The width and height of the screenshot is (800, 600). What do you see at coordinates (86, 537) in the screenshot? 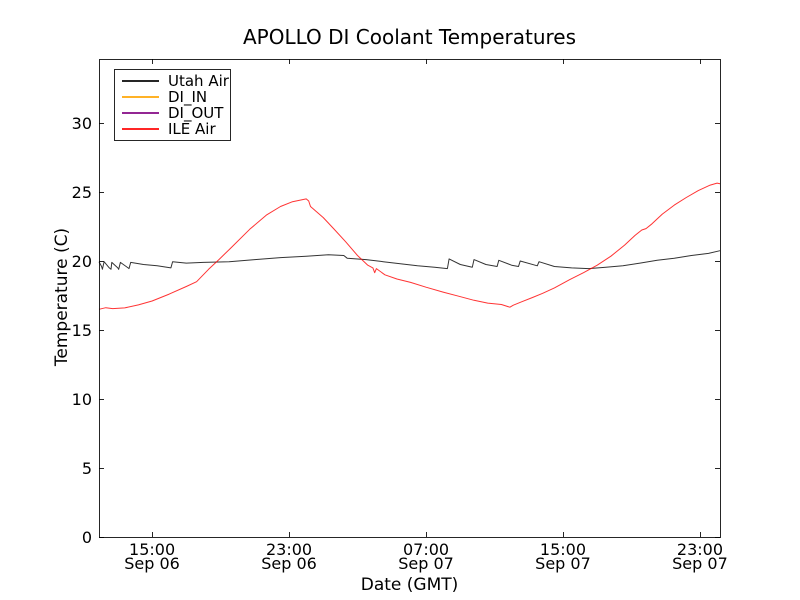
I see `y-tick-label: 0` at bounding box center [86, 537].